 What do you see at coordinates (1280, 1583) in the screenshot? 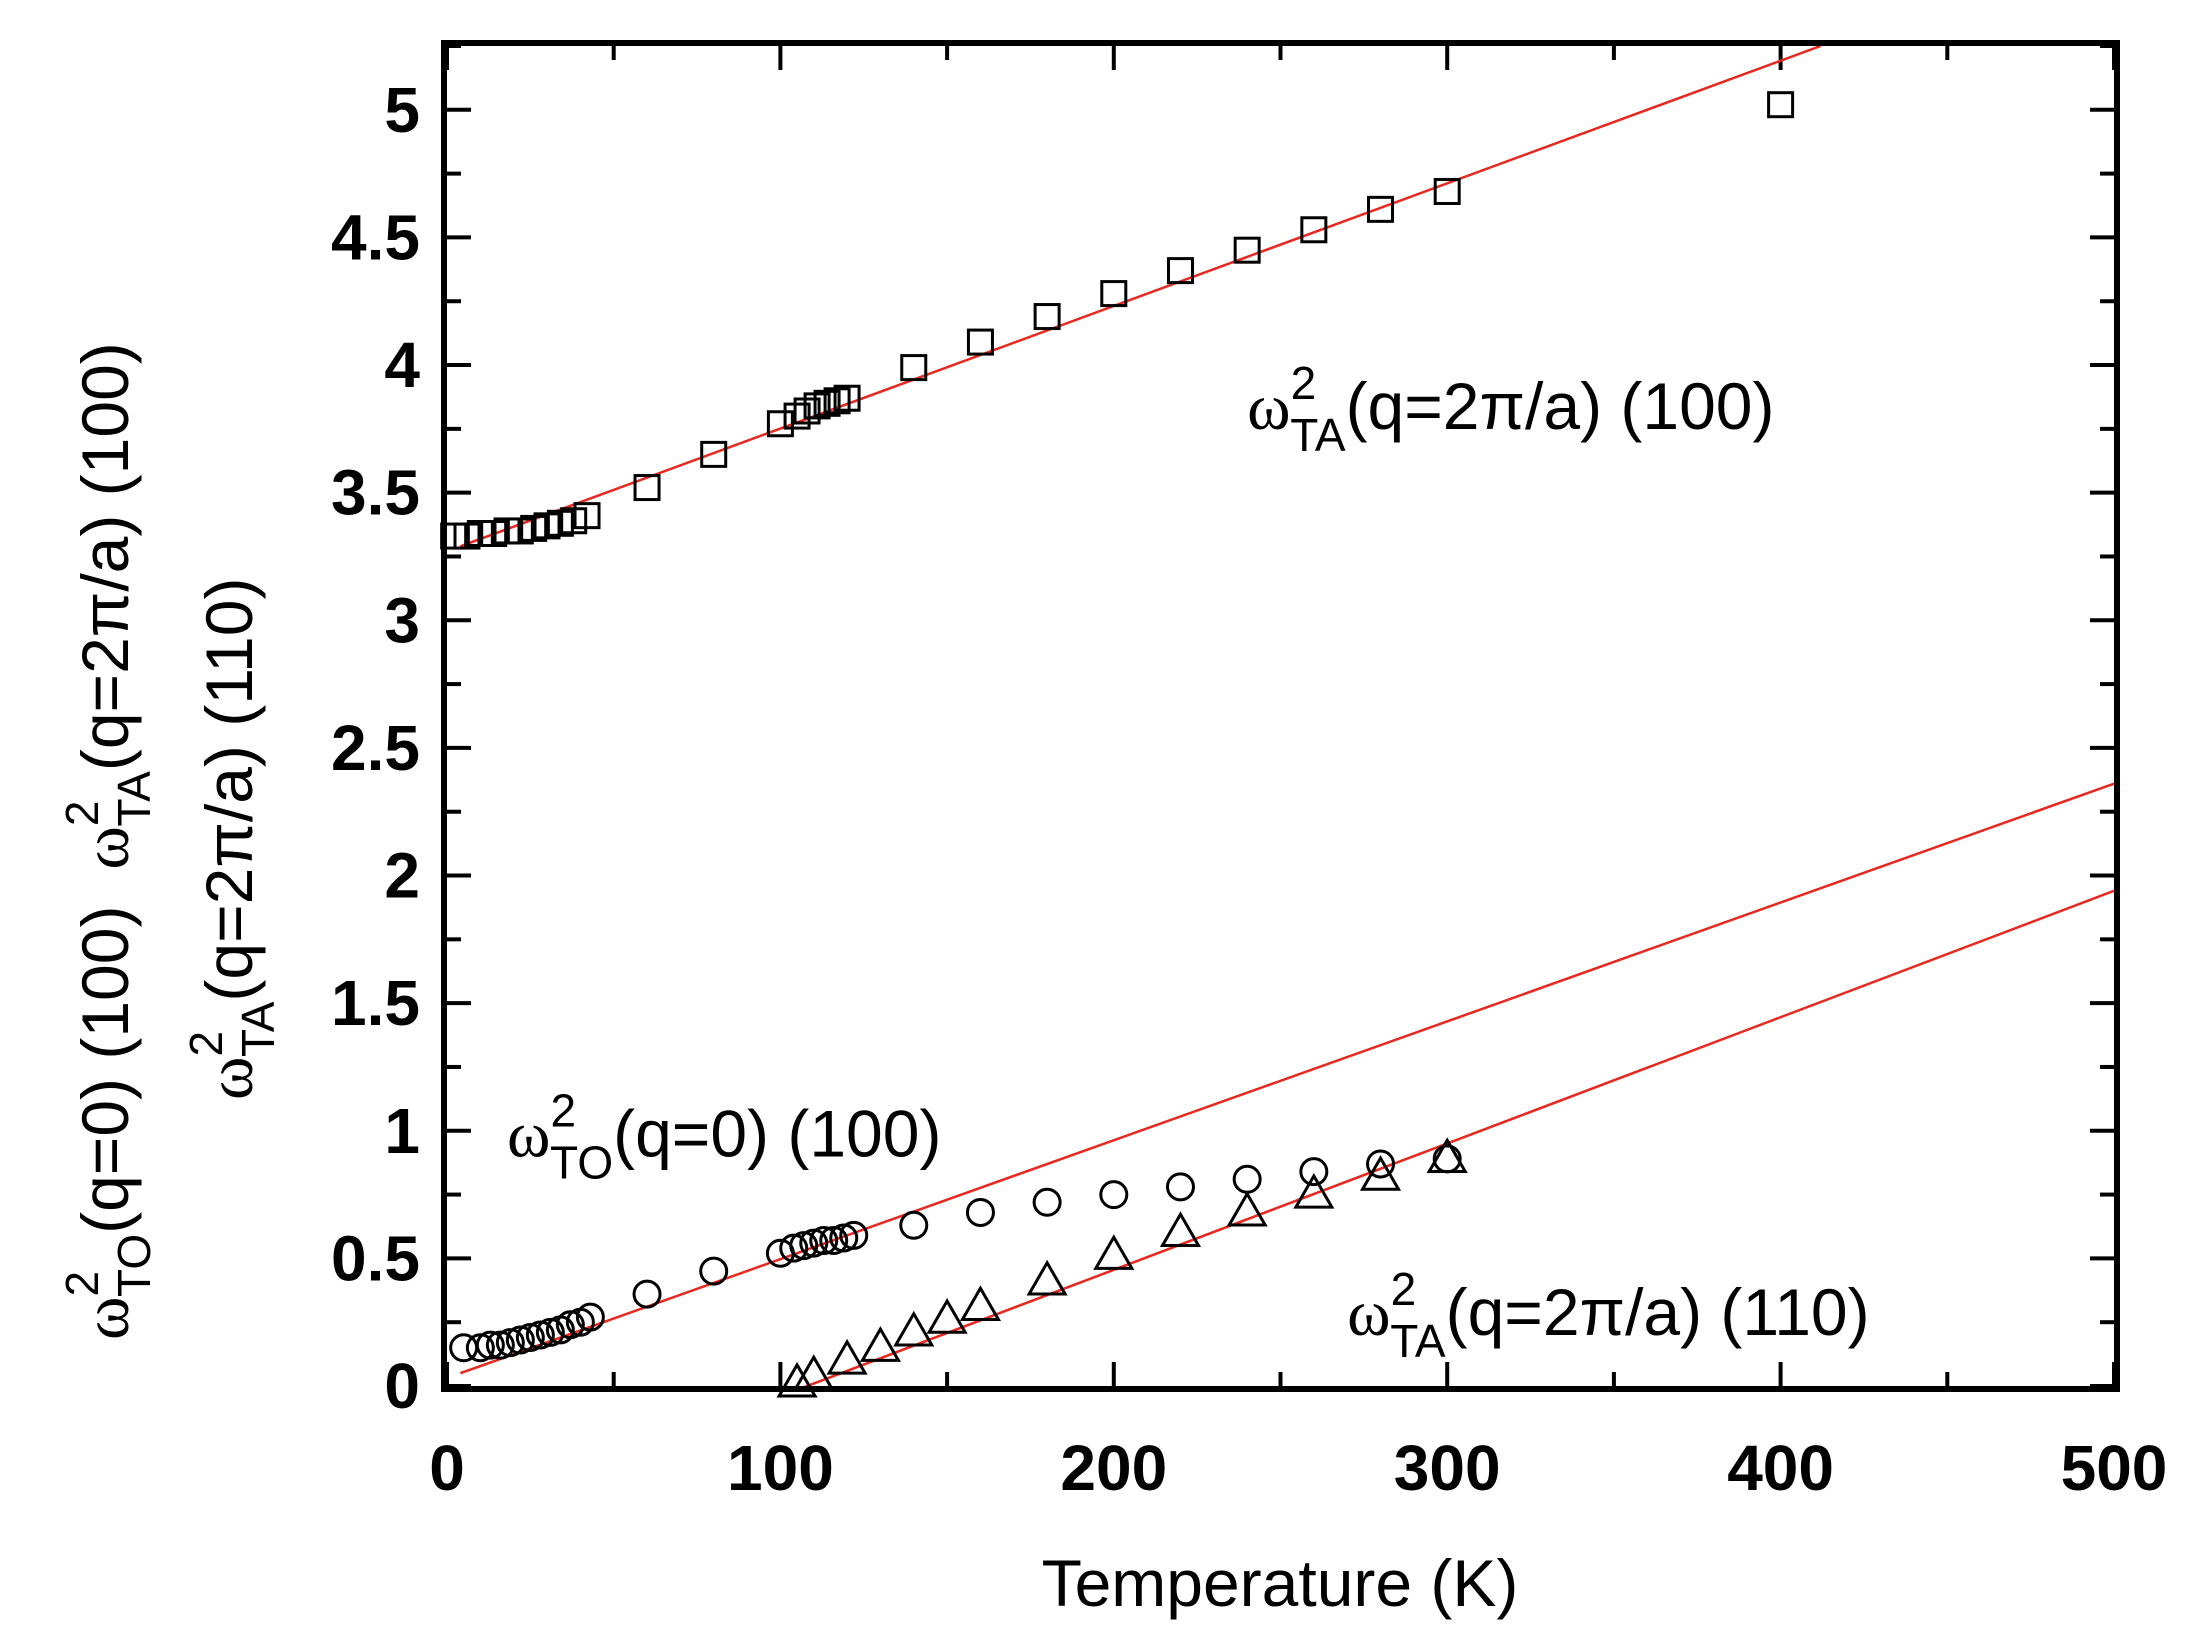
I see `x-axis-title: Temperature (K)` at bounding box center [1280, 1583].